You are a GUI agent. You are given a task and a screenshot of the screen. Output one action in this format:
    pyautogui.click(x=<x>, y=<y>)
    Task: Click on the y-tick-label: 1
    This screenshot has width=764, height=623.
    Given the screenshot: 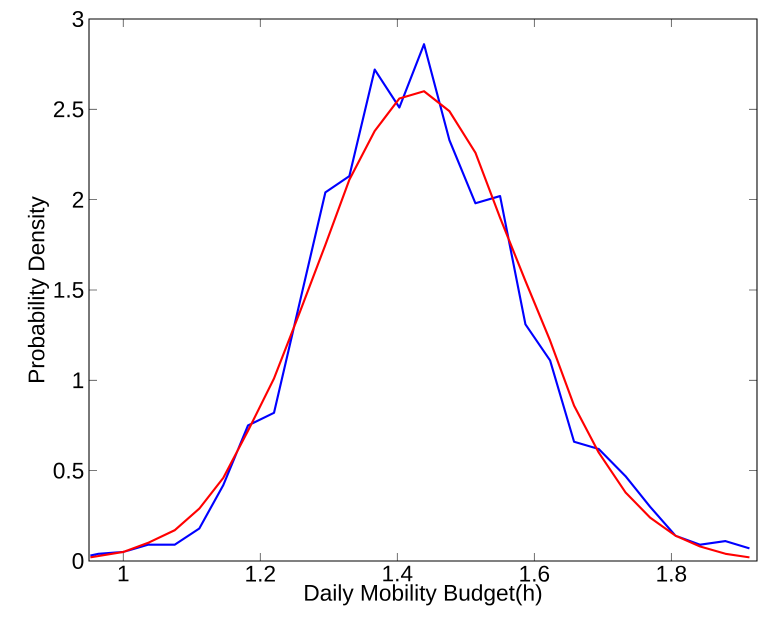 What is the action you would take?
    pyautogui.click(x=78, y=380)
    